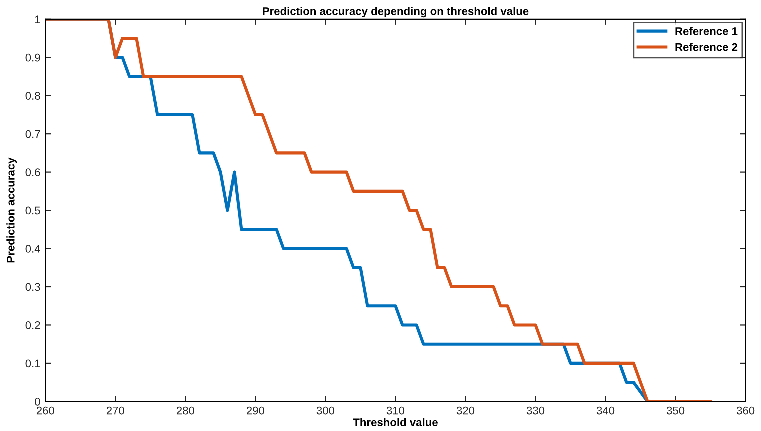 The height and width of the screenshot is (431, 761). Describe the element at coordinates (605, 410) in the screenshot. I see `x-tick-label: 340` at that location.